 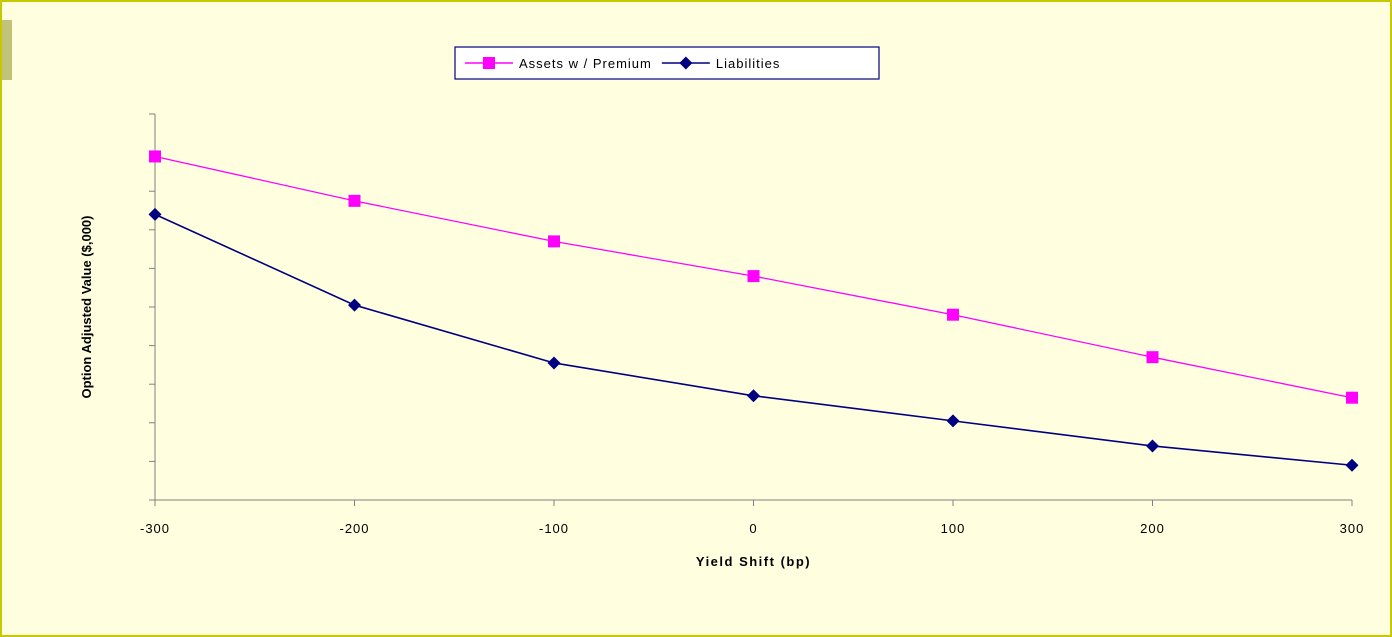 I want to click on x-tick-label: 0, so click(x=753, y=528).